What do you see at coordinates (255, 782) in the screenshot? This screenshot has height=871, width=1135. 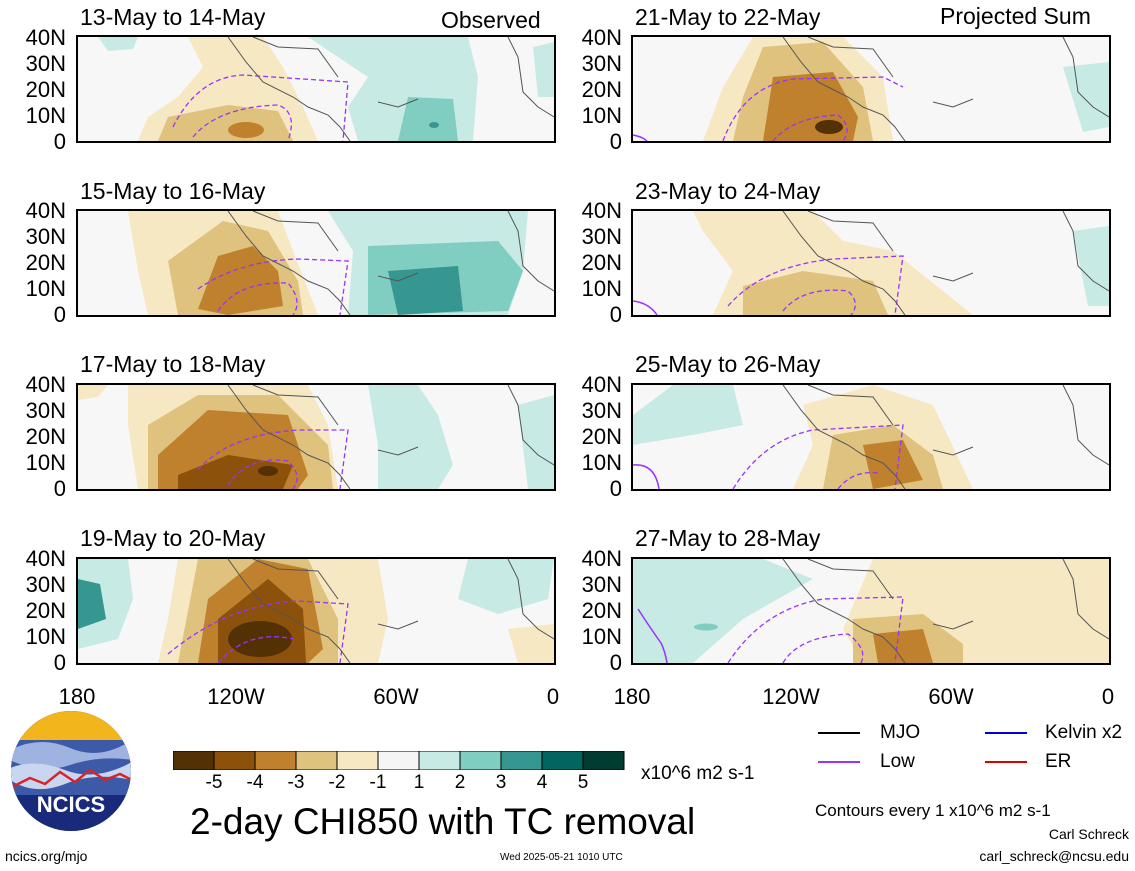 I see `colorbar-label: -4` at bounding box center [255, 782].